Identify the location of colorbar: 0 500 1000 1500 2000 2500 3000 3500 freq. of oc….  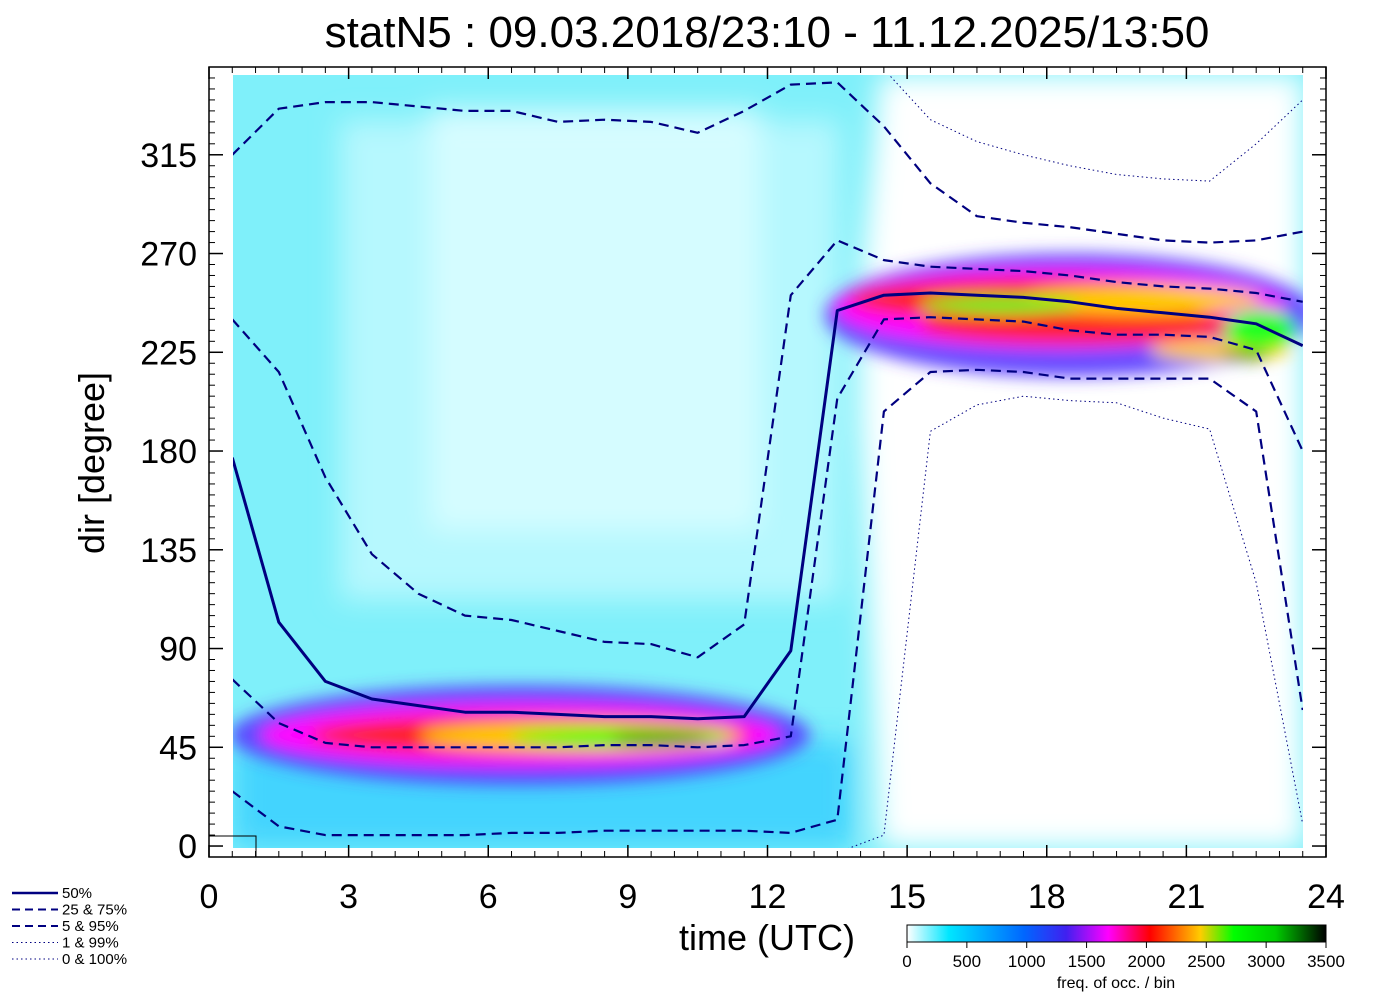
(1123, 958).